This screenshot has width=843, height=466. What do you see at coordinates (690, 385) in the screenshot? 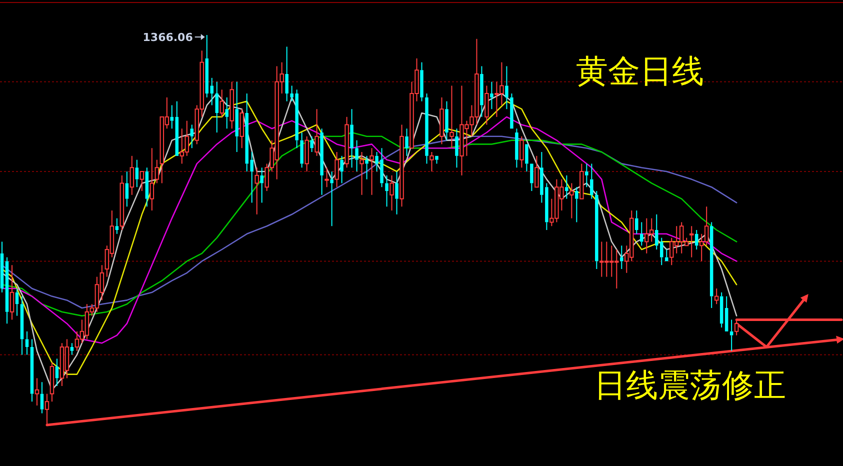
I see `note: 日线震荡修正` at bounding box center [690, 385].